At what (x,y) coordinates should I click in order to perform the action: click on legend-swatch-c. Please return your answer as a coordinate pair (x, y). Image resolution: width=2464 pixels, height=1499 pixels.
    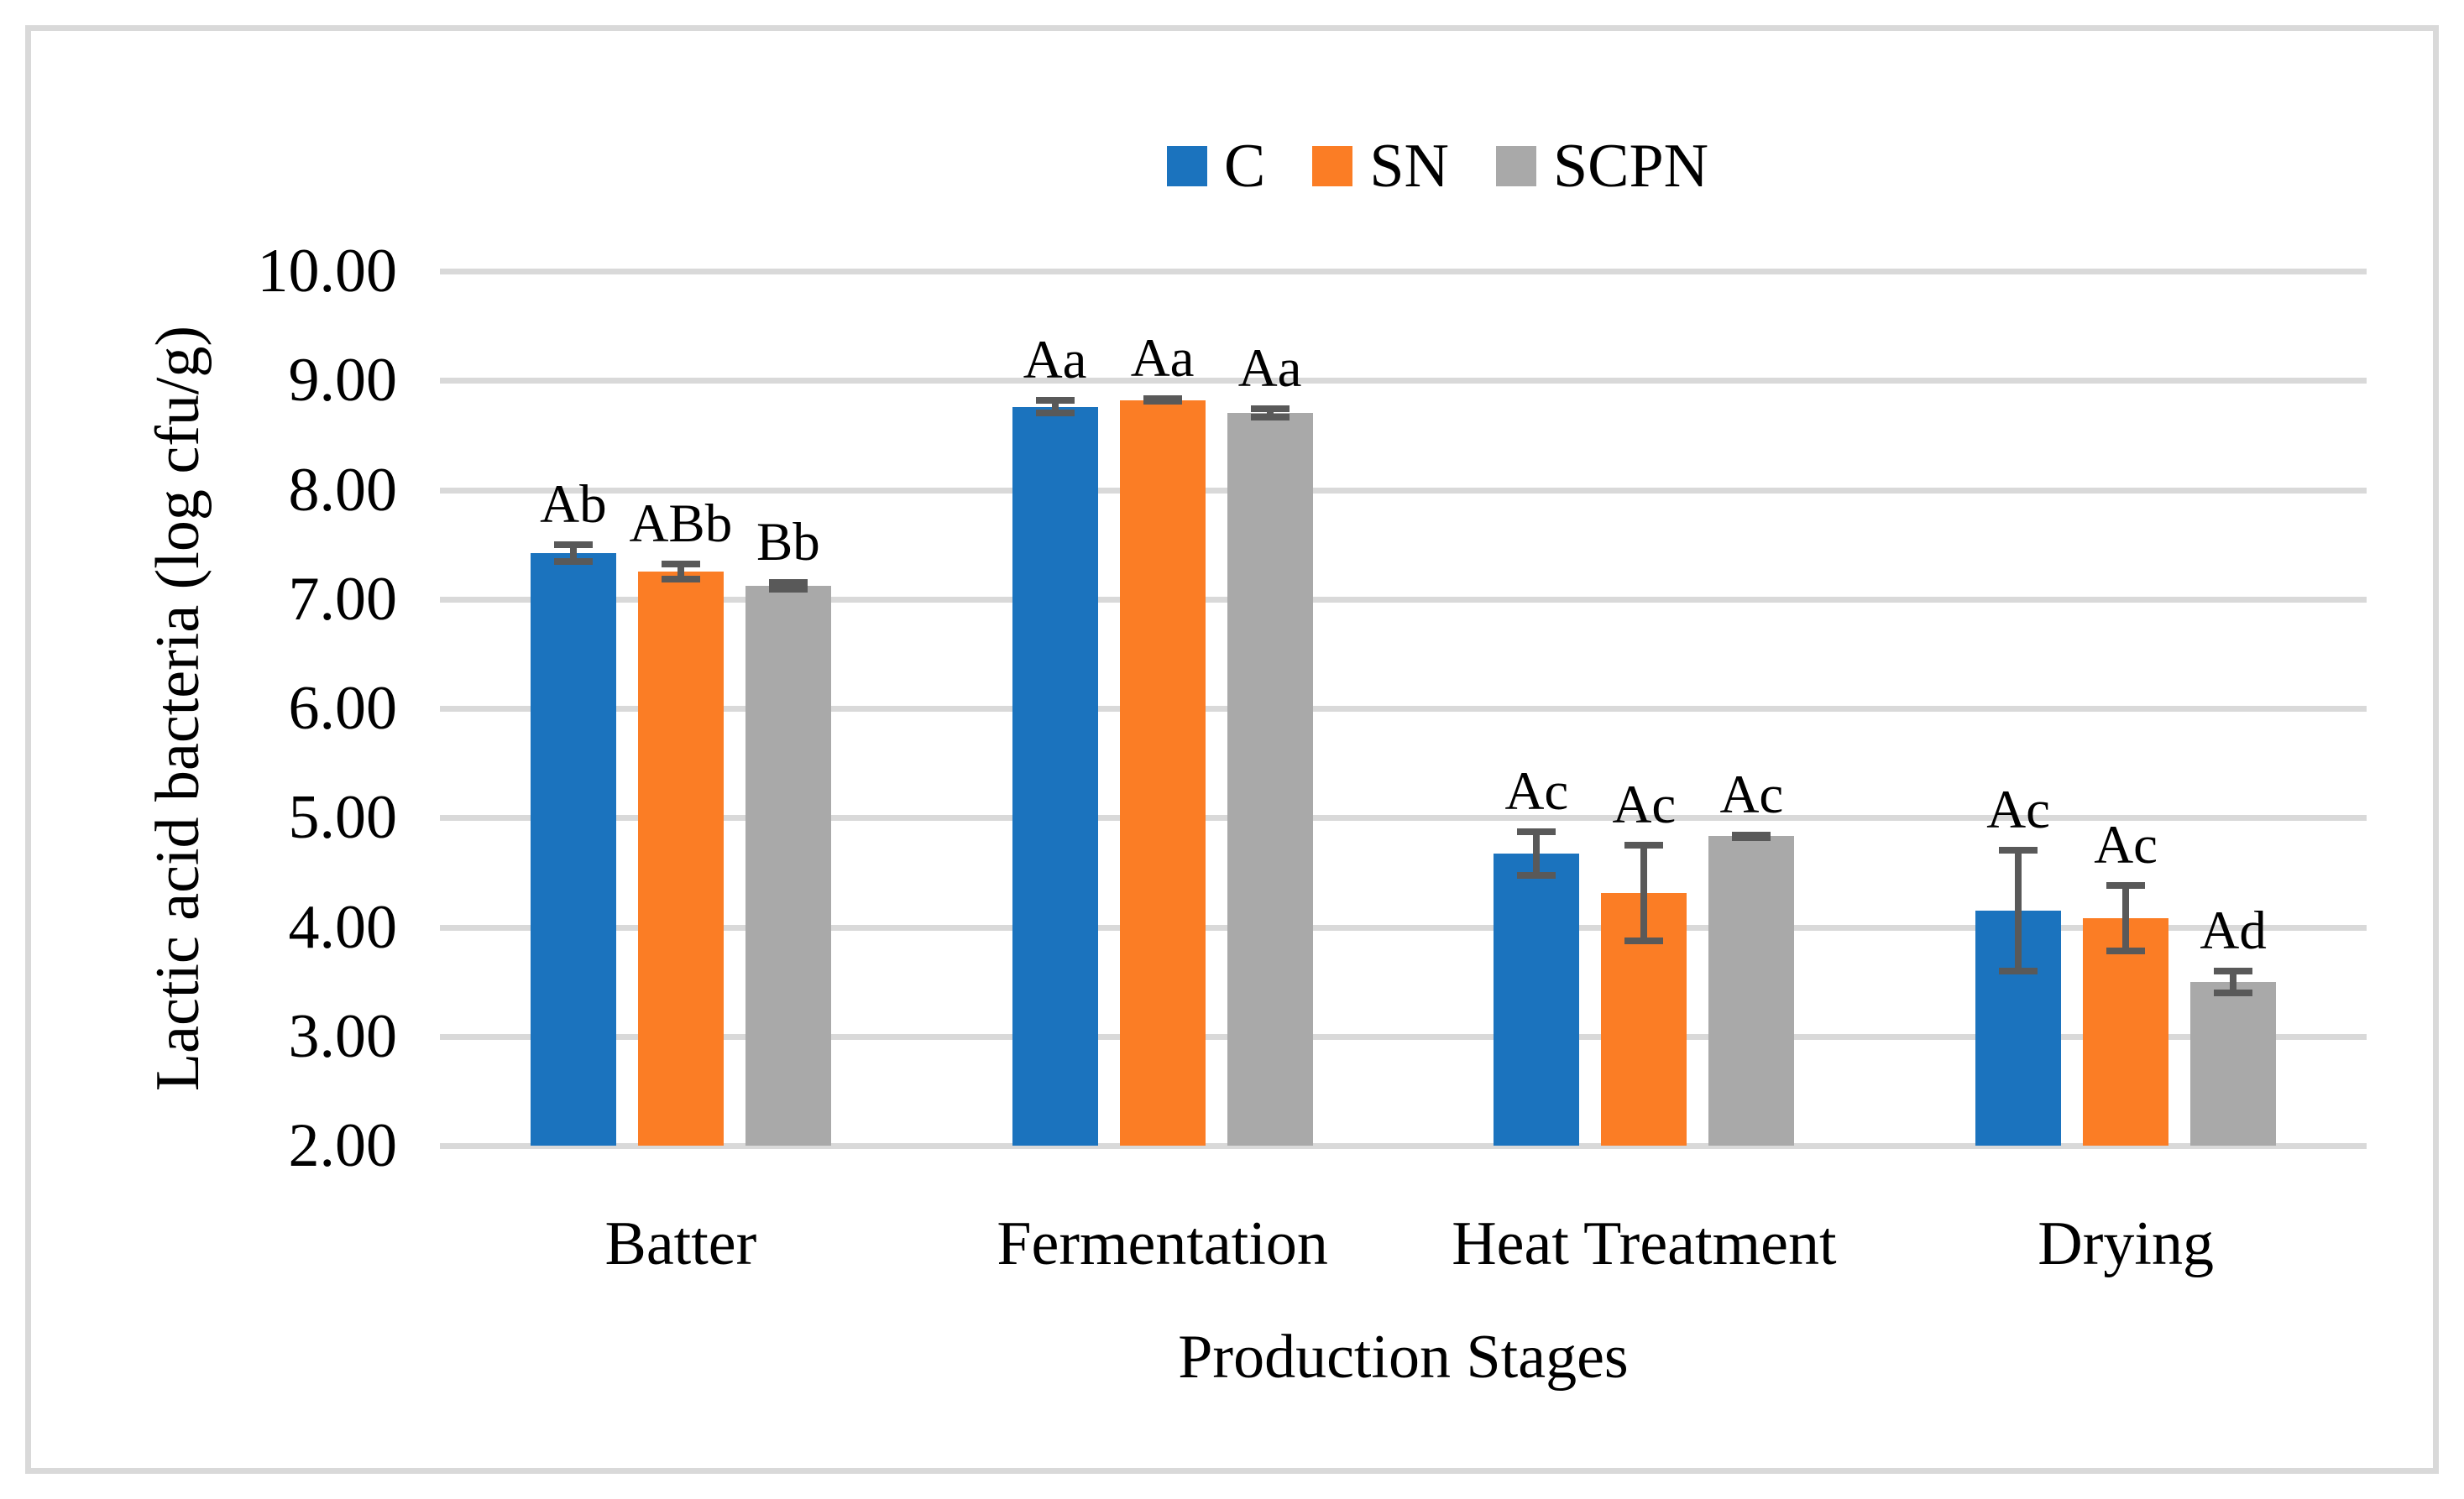
    Looking at the image, I should click on (1187, 166).